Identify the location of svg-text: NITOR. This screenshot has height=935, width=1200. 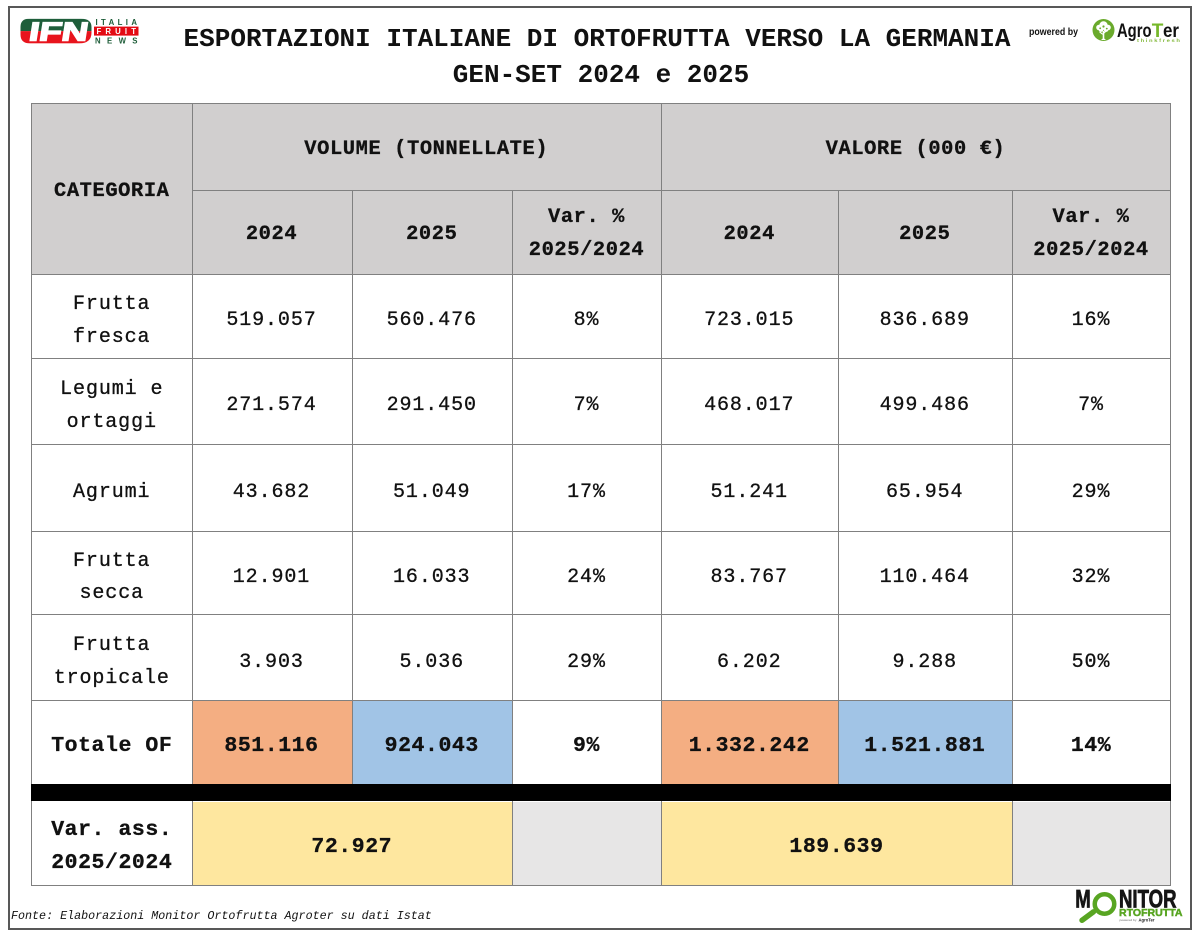
(1148, 900).